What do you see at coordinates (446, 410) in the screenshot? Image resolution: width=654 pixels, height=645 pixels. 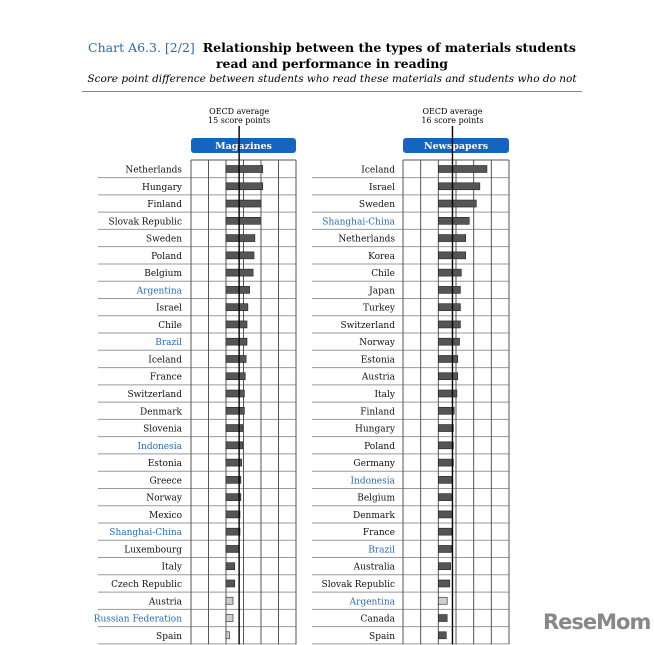 I see `bar-finland` at bounding box center [446, 410].